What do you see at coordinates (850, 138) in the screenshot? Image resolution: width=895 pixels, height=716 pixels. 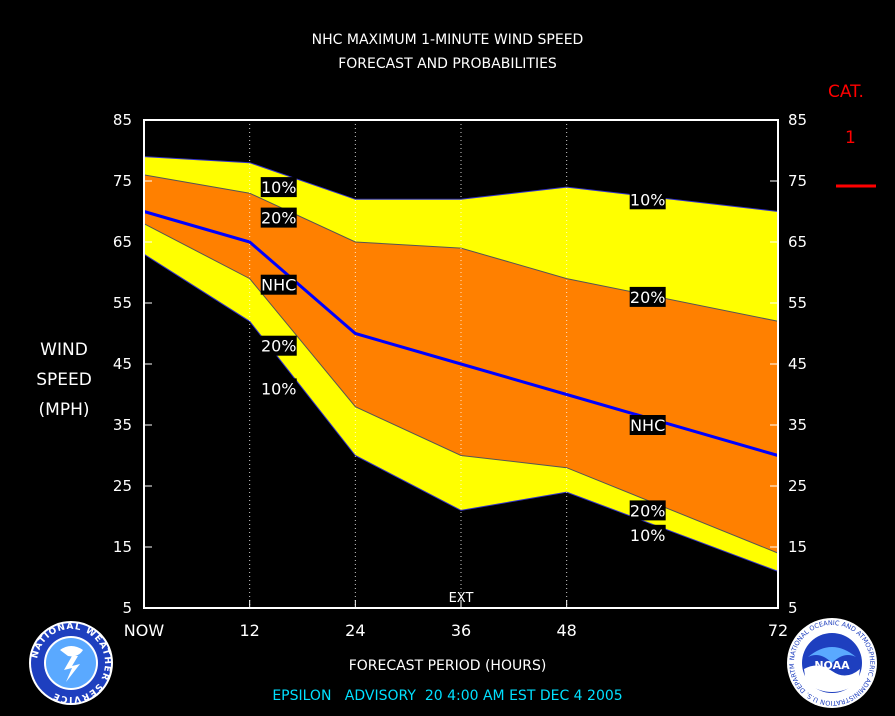 I see `category-value: 1` at bounding box center [850, 138].